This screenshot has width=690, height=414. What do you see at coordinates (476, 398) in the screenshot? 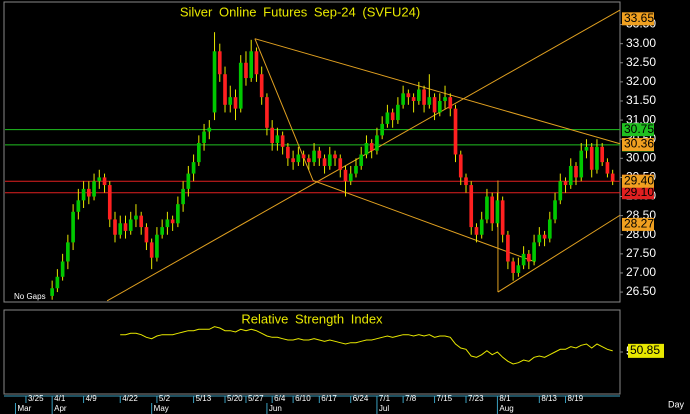
I see `x-tick-label: 7/23` at bounding box center [476, 398].